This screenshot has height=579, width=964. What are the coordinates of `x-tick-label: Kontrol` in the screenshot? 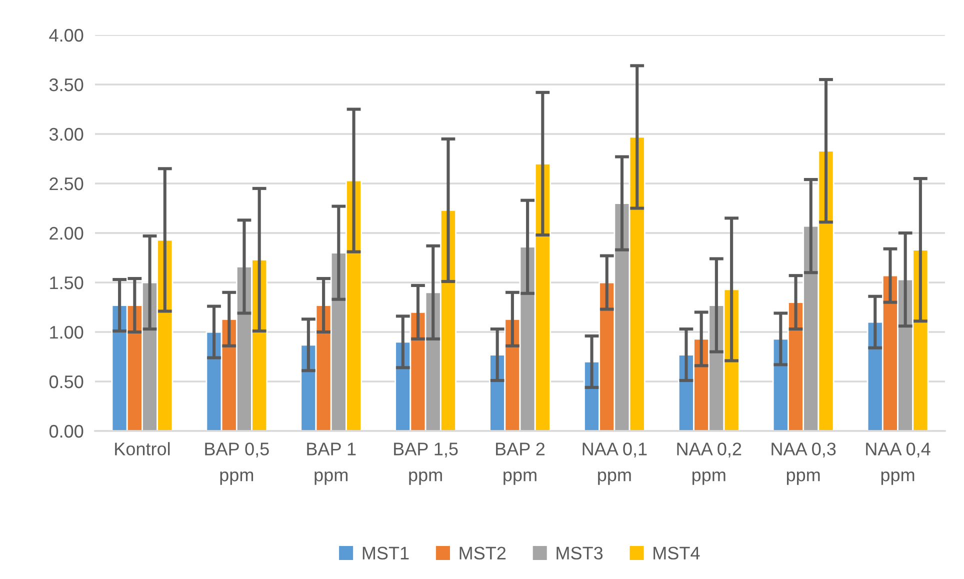 It's located at (142, 449).